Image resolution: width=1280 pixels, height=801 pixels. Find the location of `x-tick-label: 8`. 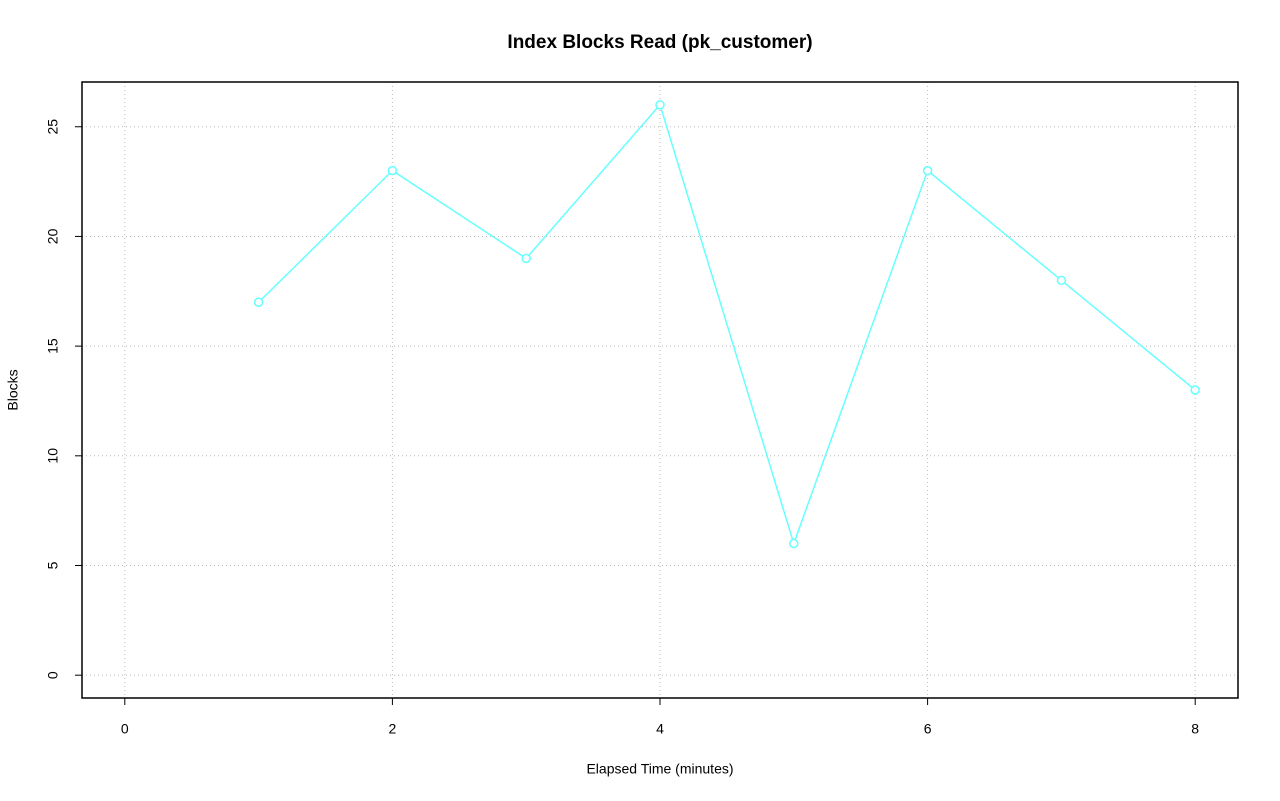

x-tick-label: 8 is located at coordinates (1195, 729).